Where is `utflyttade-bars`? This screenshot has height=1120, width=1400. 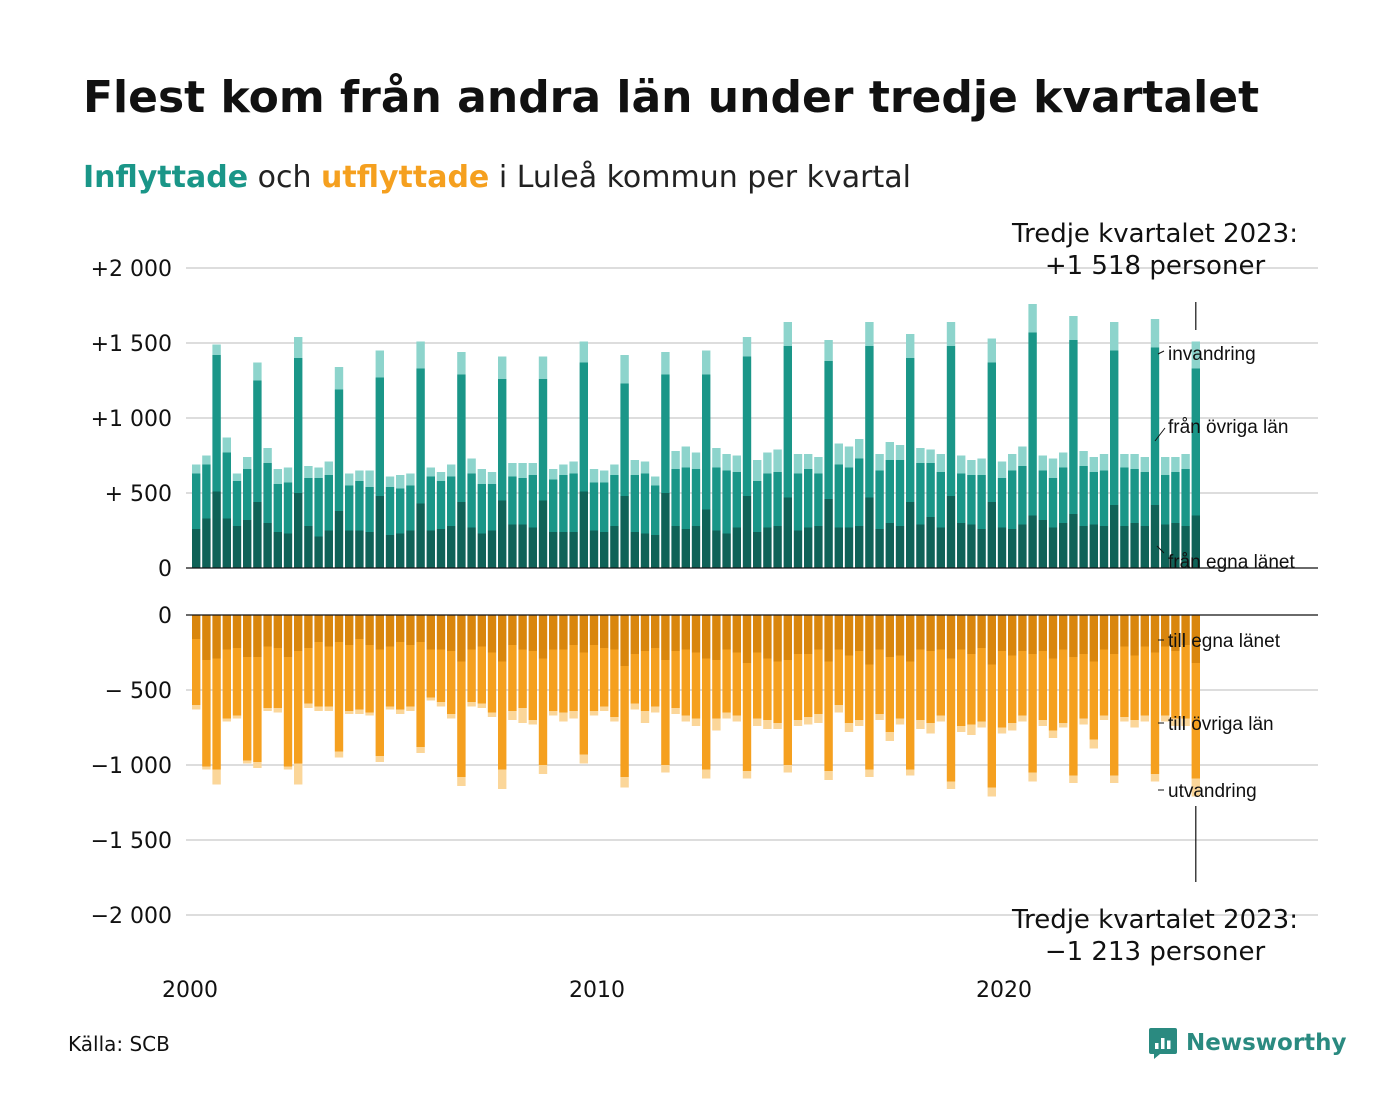
utflyttade-bars is located at coordinates (696, 706).